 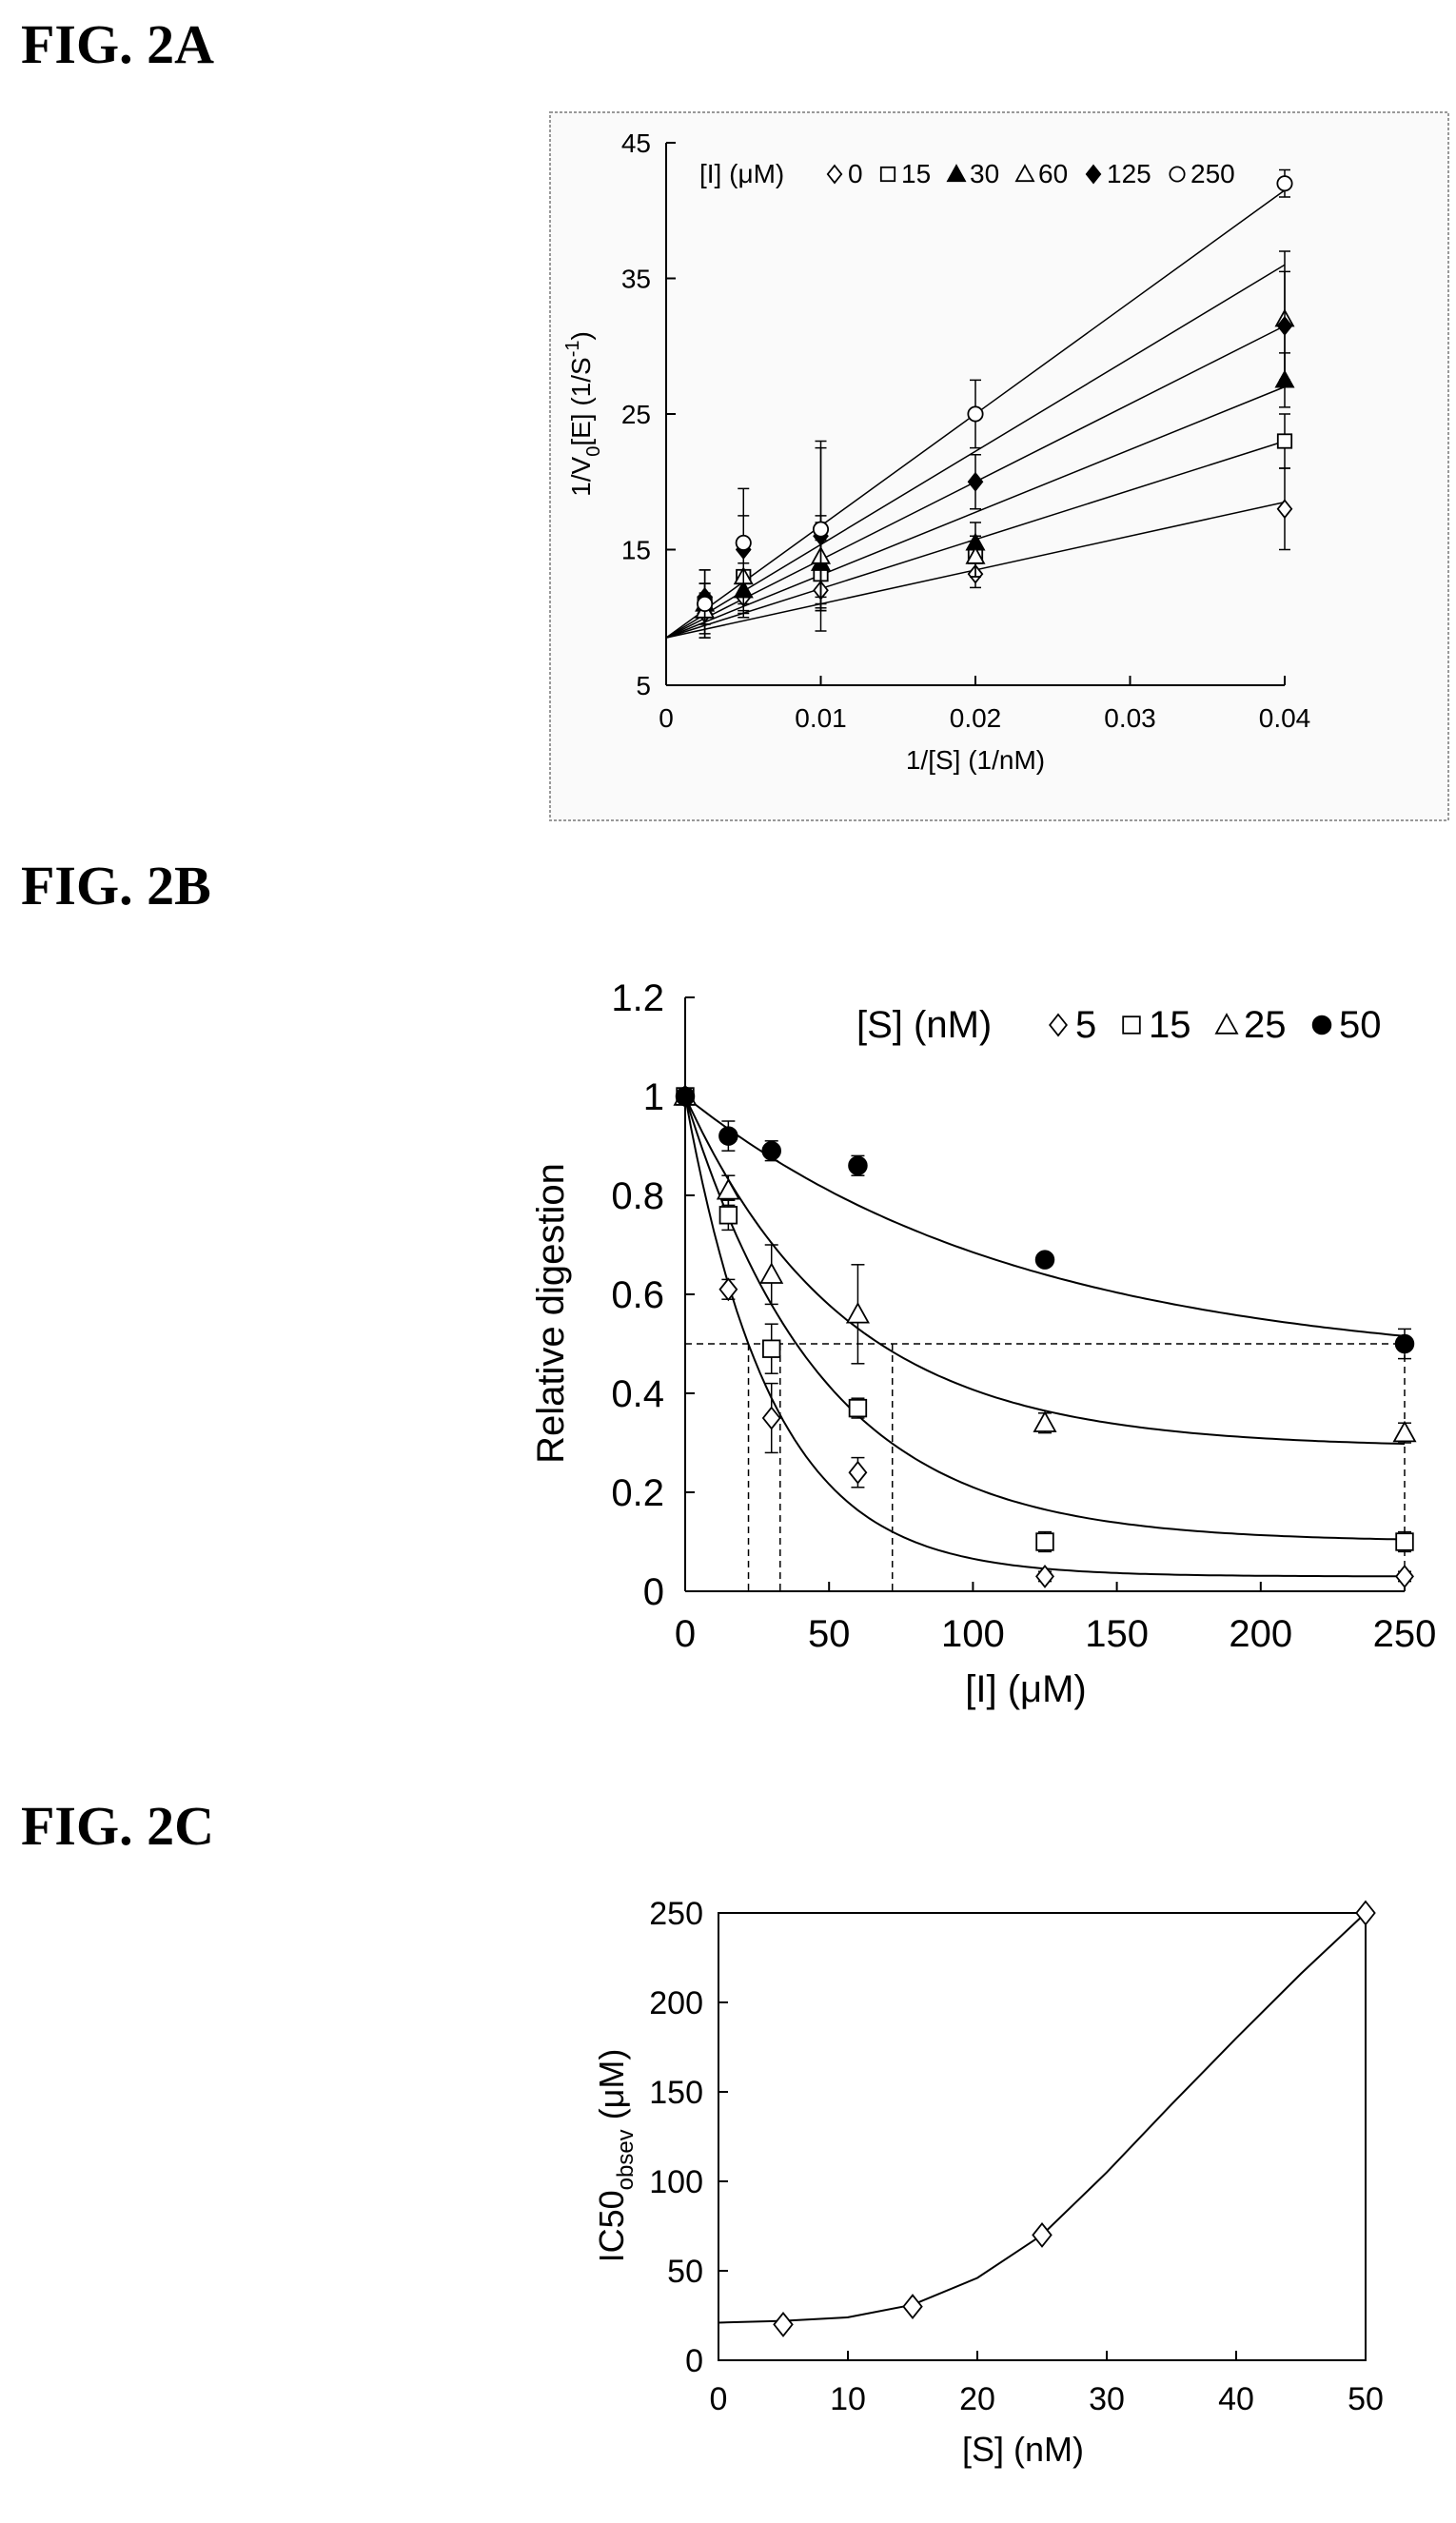 What do you see at coordinates (1042, 2118) in the screenshot?
I see `chart-2c-curve` at bounding box center [1042, 2118].